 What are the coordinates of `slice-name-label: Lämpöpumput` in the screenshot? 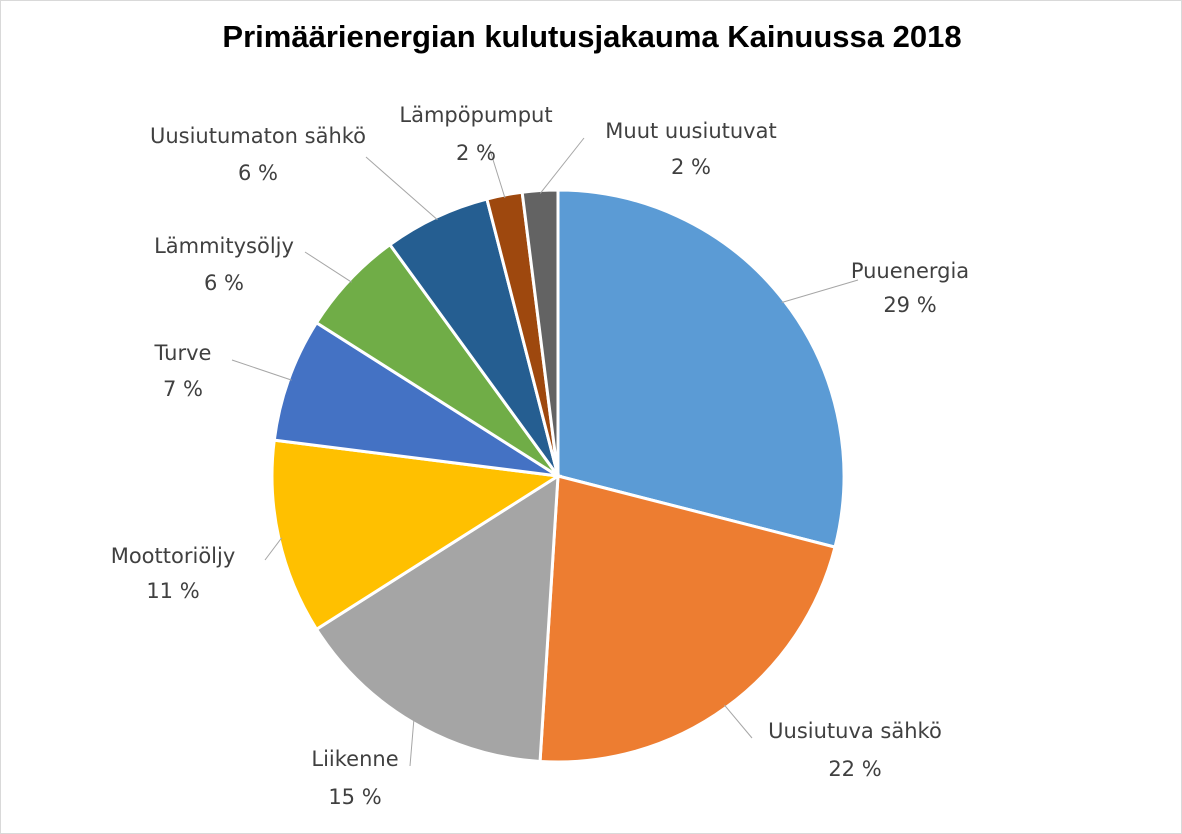 It's located at (475, 115).